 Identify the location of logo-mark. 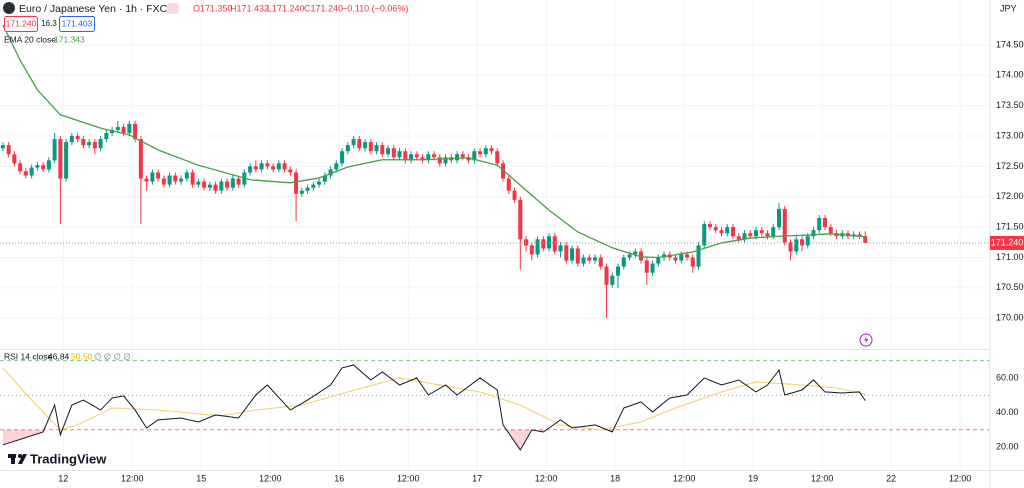
(22, 459).